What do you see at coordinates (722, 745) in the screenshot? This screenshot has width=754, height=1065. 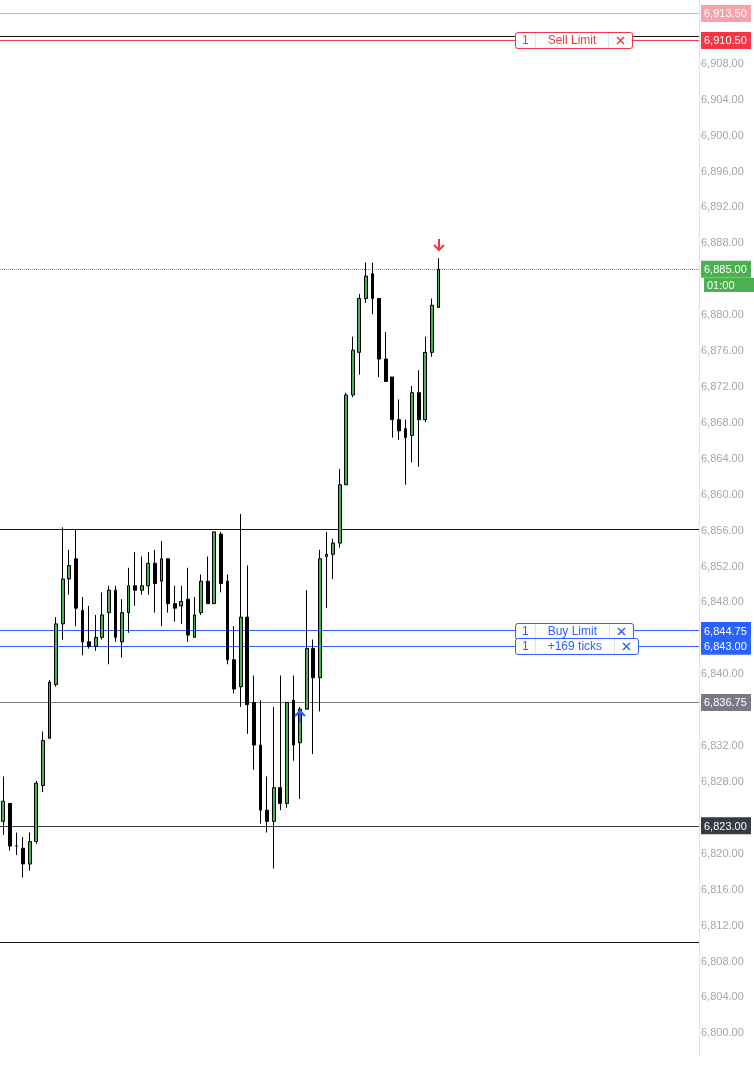 I see `y-tick-label: 6,832.00` at bounding box center [722, 745].